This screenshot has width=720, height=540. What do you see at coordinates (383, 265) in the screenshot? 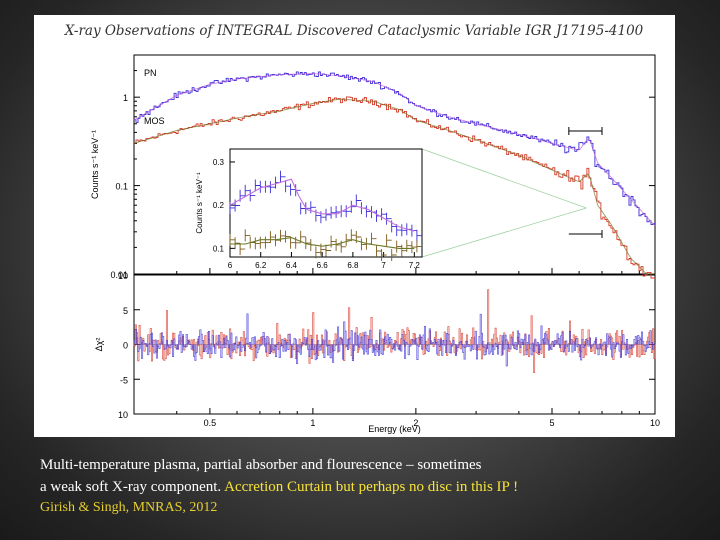
I see `inset-x-tick-label: 7` at bounding box center [383, 265].